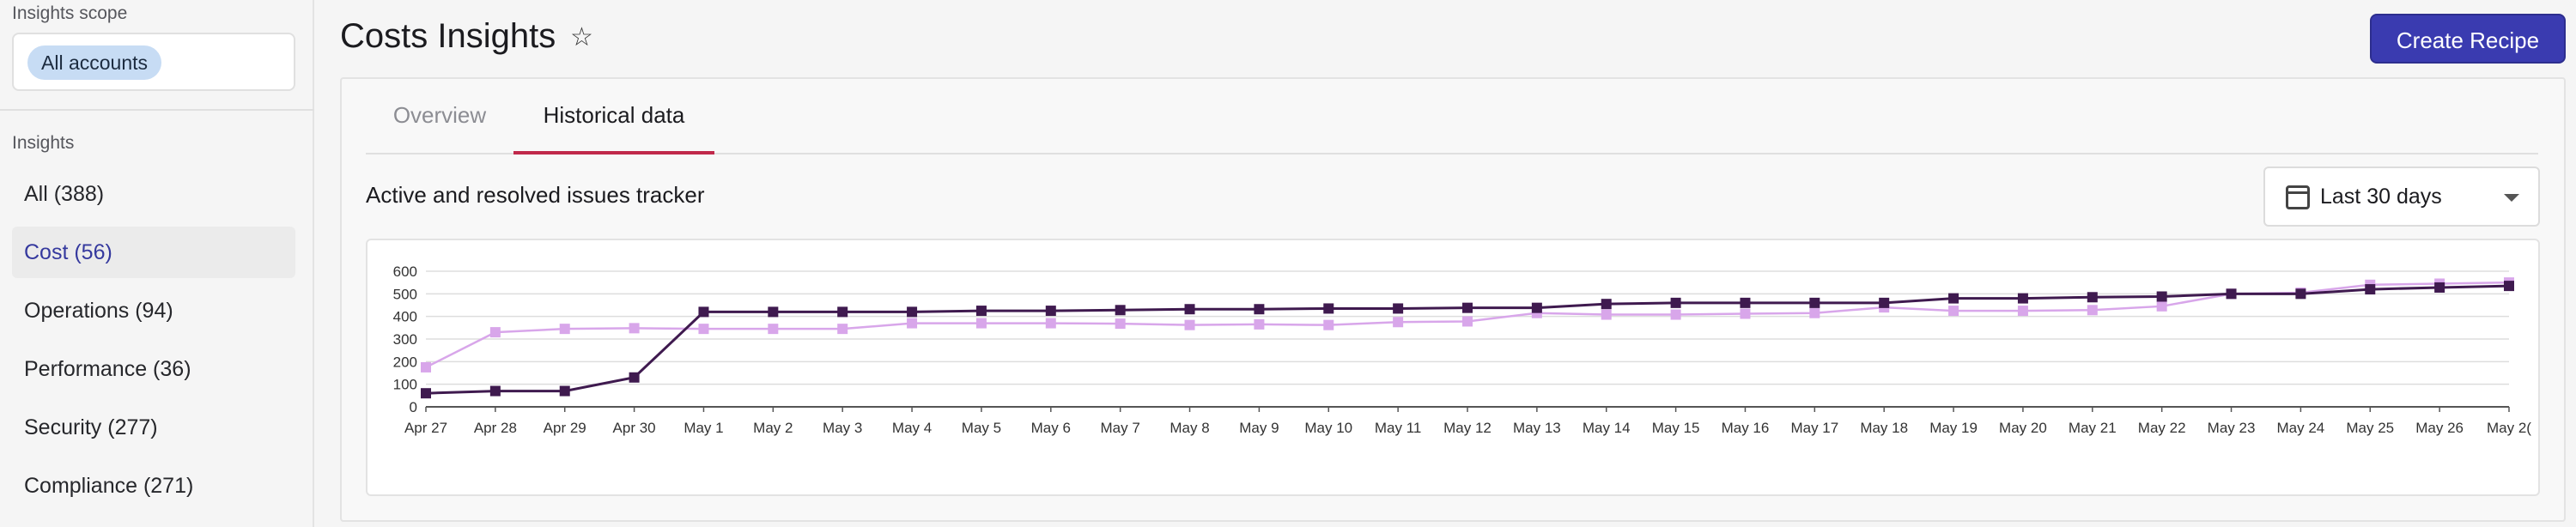 This screenshot has width=2576, height=527. What do you see at coordinates (2093, 428) in the screenshot?
I see `x-tick-label: May 21` at bounding box center [2093, 428].